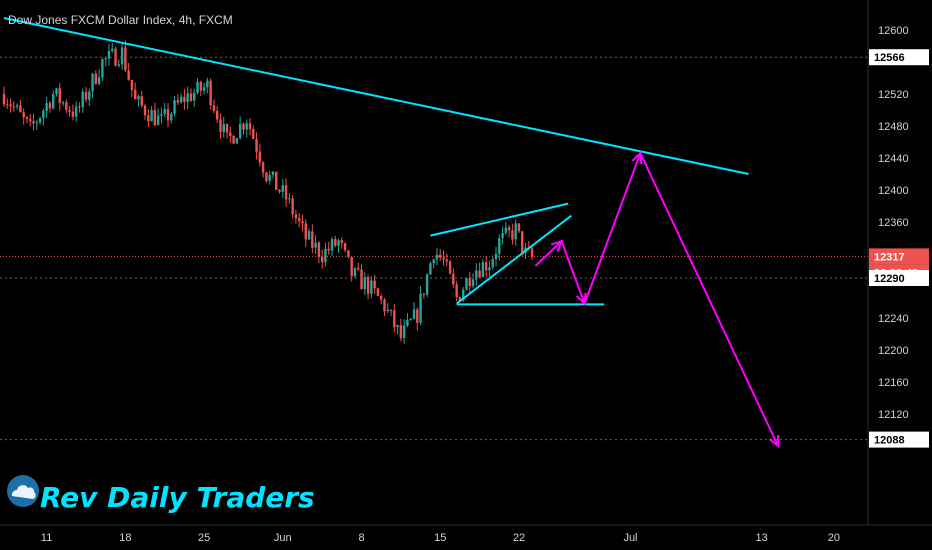 The image size is (932, 550). What do you see at coordinates (204, 538) in the screenshot?
I see `time-tick-2: 25` at bounding box center [204, 538].